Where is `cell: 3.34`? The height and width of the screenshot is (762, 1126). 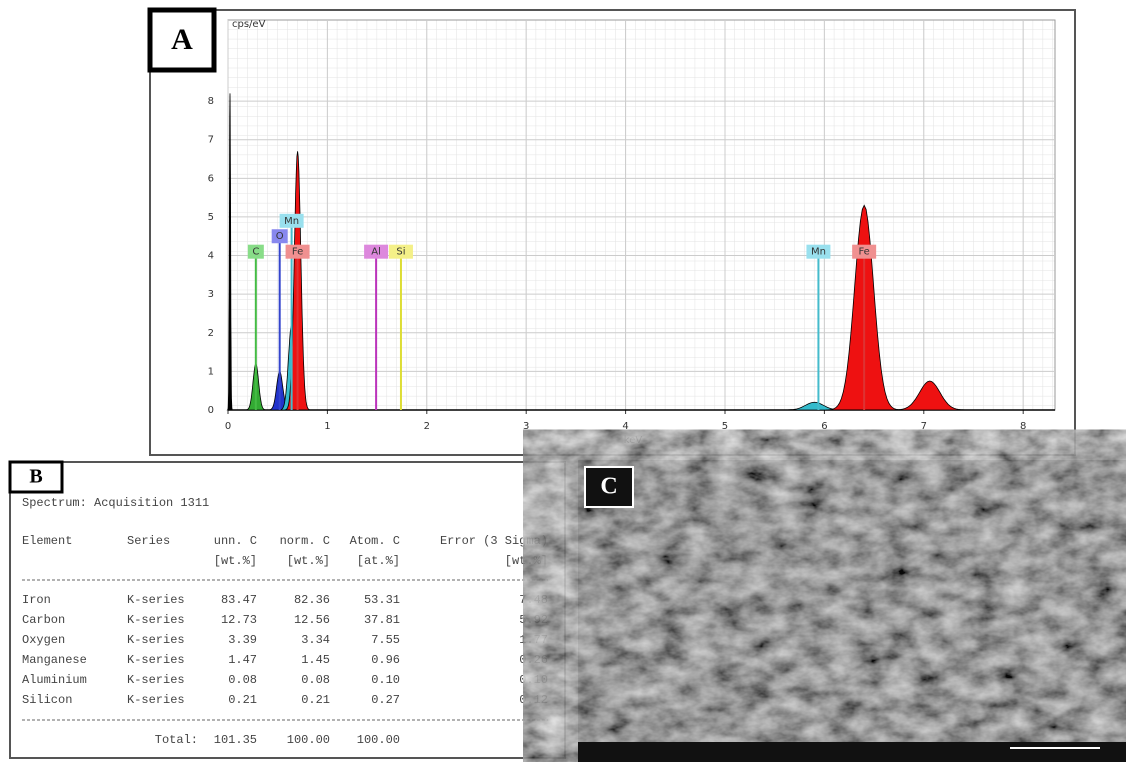 cell: 3.34 is located at coordinates (315, 640).